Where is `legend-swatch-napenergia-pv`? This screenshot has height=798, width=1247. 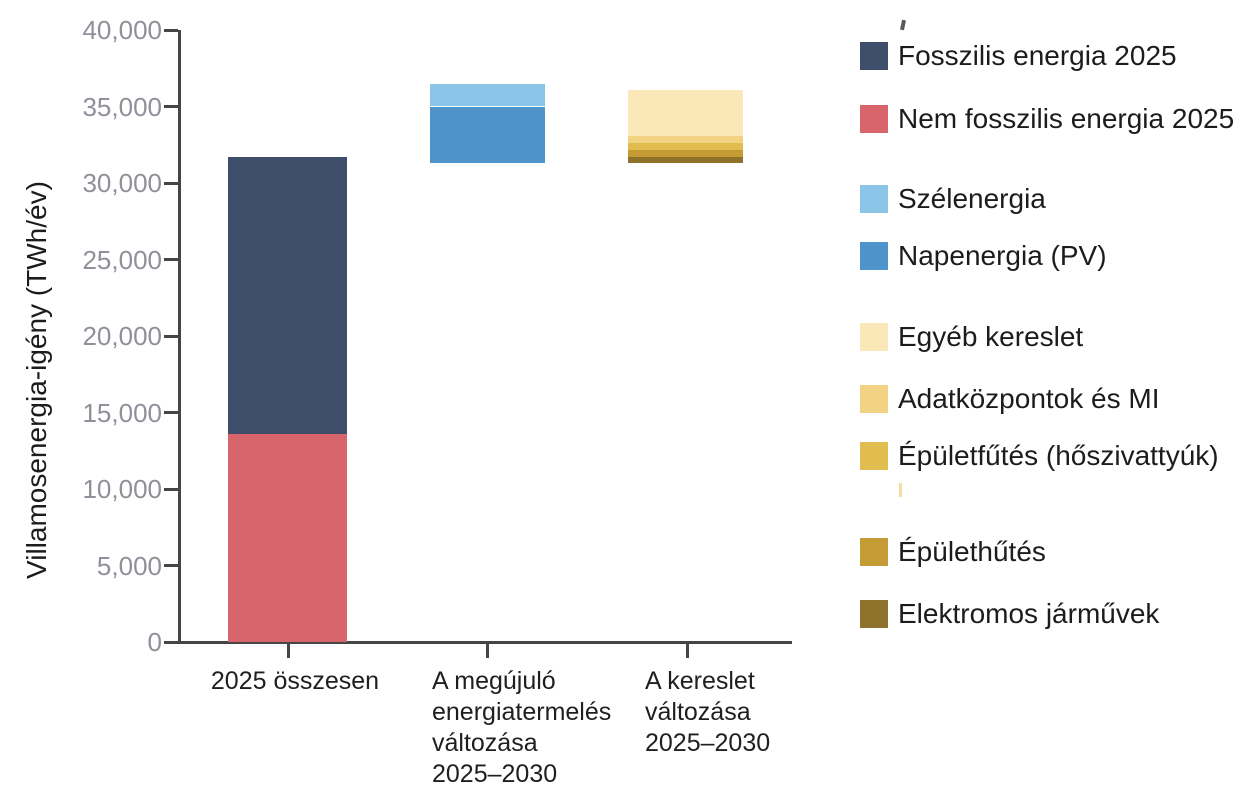 legend-swatch-napenergia-pv is located at coordinates (874, 256).